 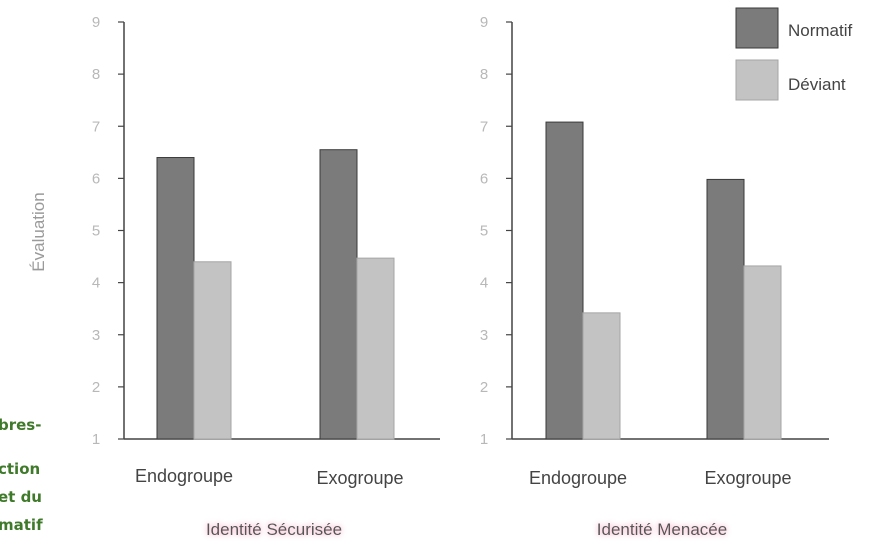 I want to click on legend-swatch-deviant, so click(x=757, y=80).